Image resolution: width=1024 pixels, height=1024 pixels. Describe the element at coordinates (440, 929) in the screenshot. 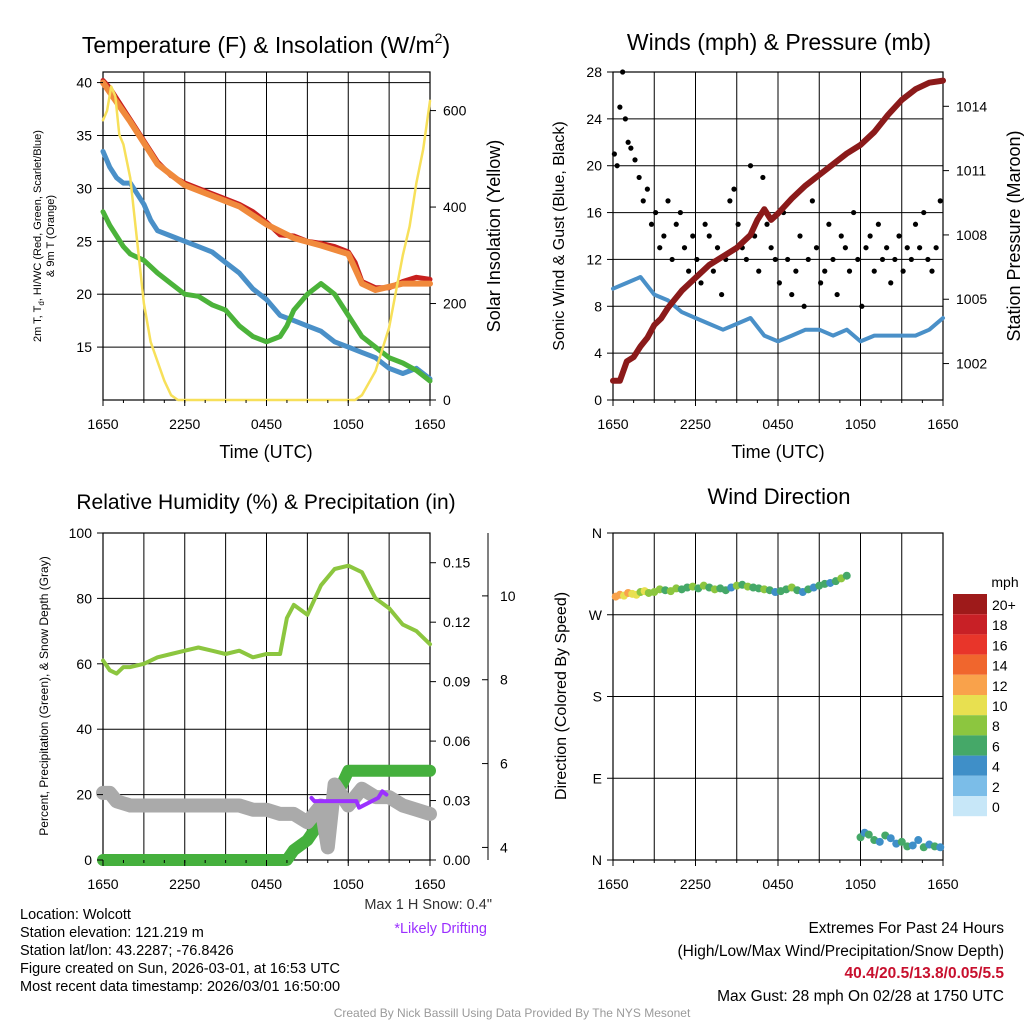

I see `likely-drifting-note: *Likely Drifting` at that location.